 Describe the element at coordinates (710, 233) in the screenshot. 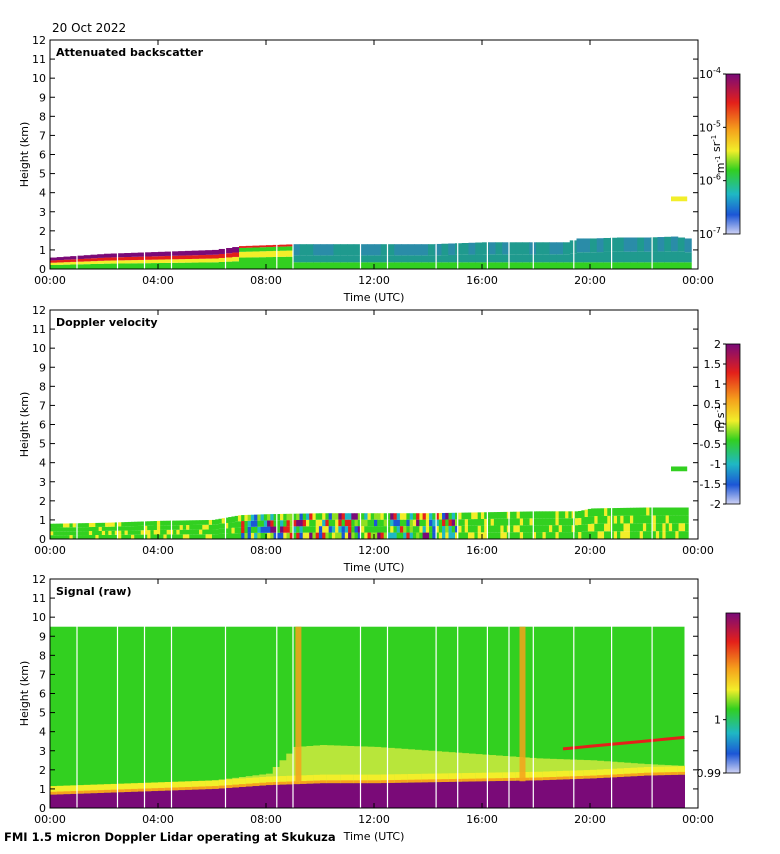

I see `colorbar-tick-label: 10-7` at that location.